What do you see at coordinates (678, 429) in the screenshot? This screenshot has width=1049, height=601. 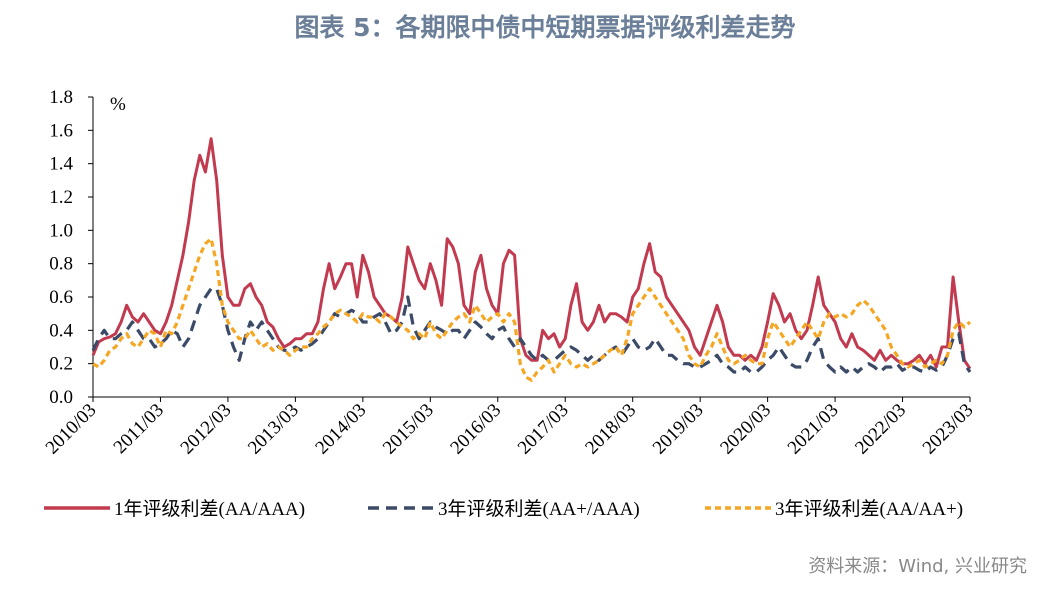 I see `x-tick-label: 2019/03` at bounding box center [678, 429].